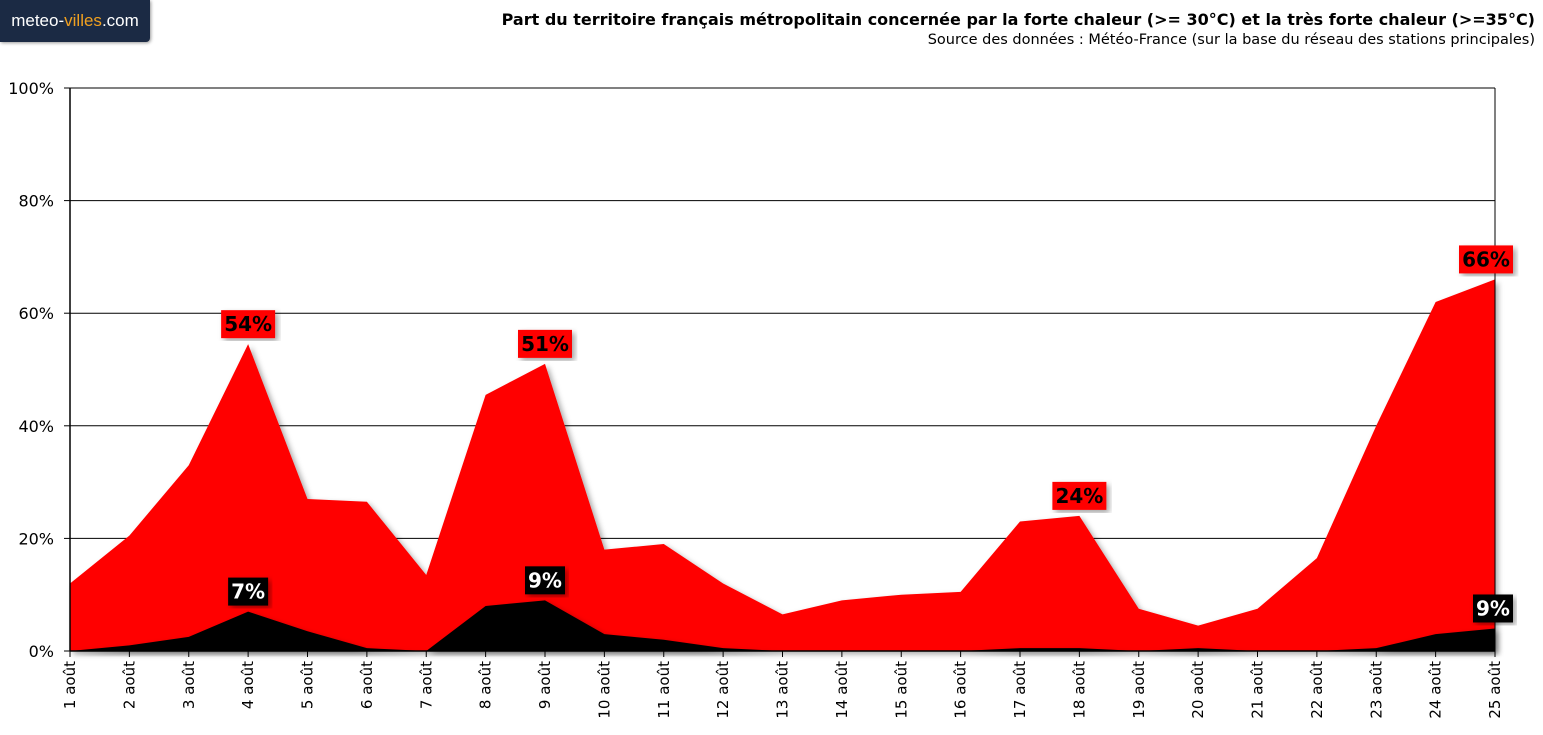  What do you see at coordinates (120, 20) in the screenshot?
I see `logo-text-domain: .com` at bounding box center [120, 20].